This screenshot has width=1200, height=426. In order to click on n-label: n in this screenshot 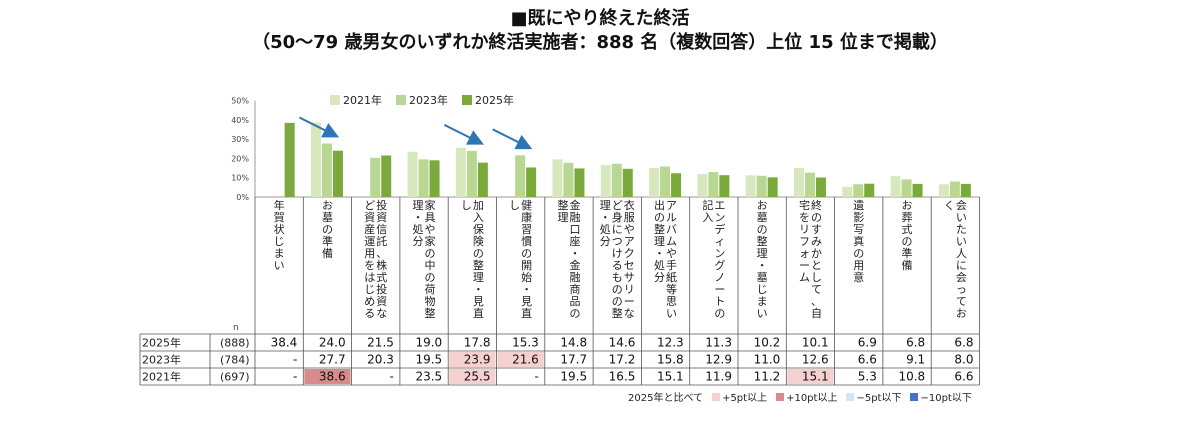, I will do `click(236, 328)`.